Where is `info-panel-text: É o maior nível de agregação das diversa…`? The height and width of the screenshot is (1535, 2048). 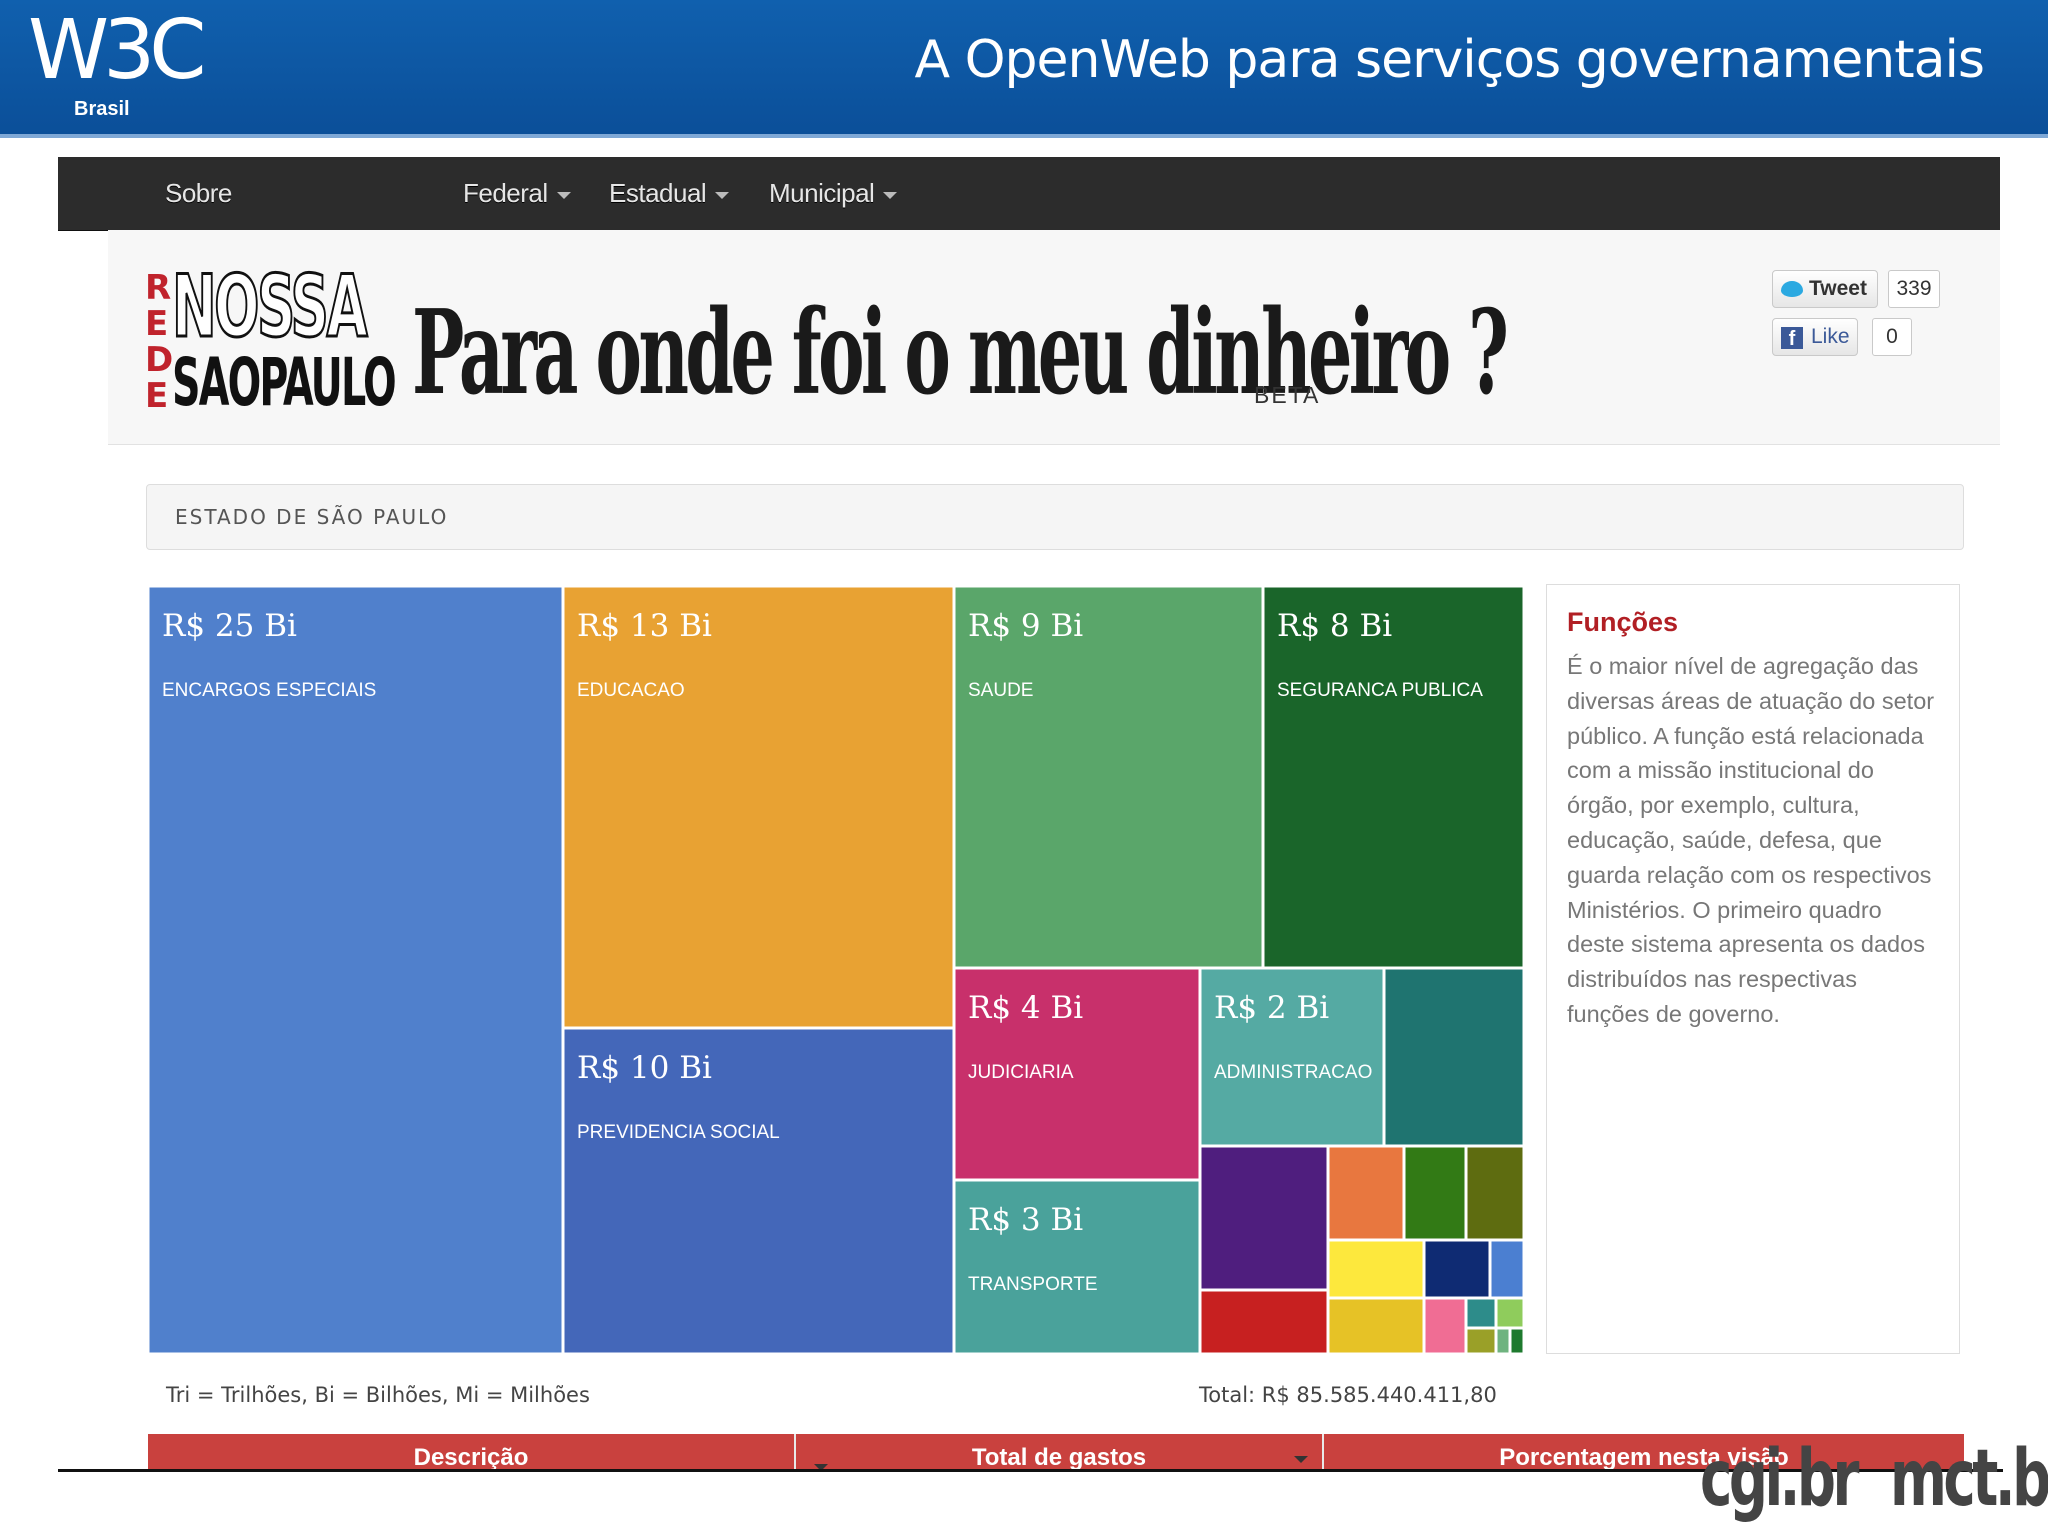 info-panel-text: É o maior nível de agregação das diversa… is located at coordinates (1751, 840).